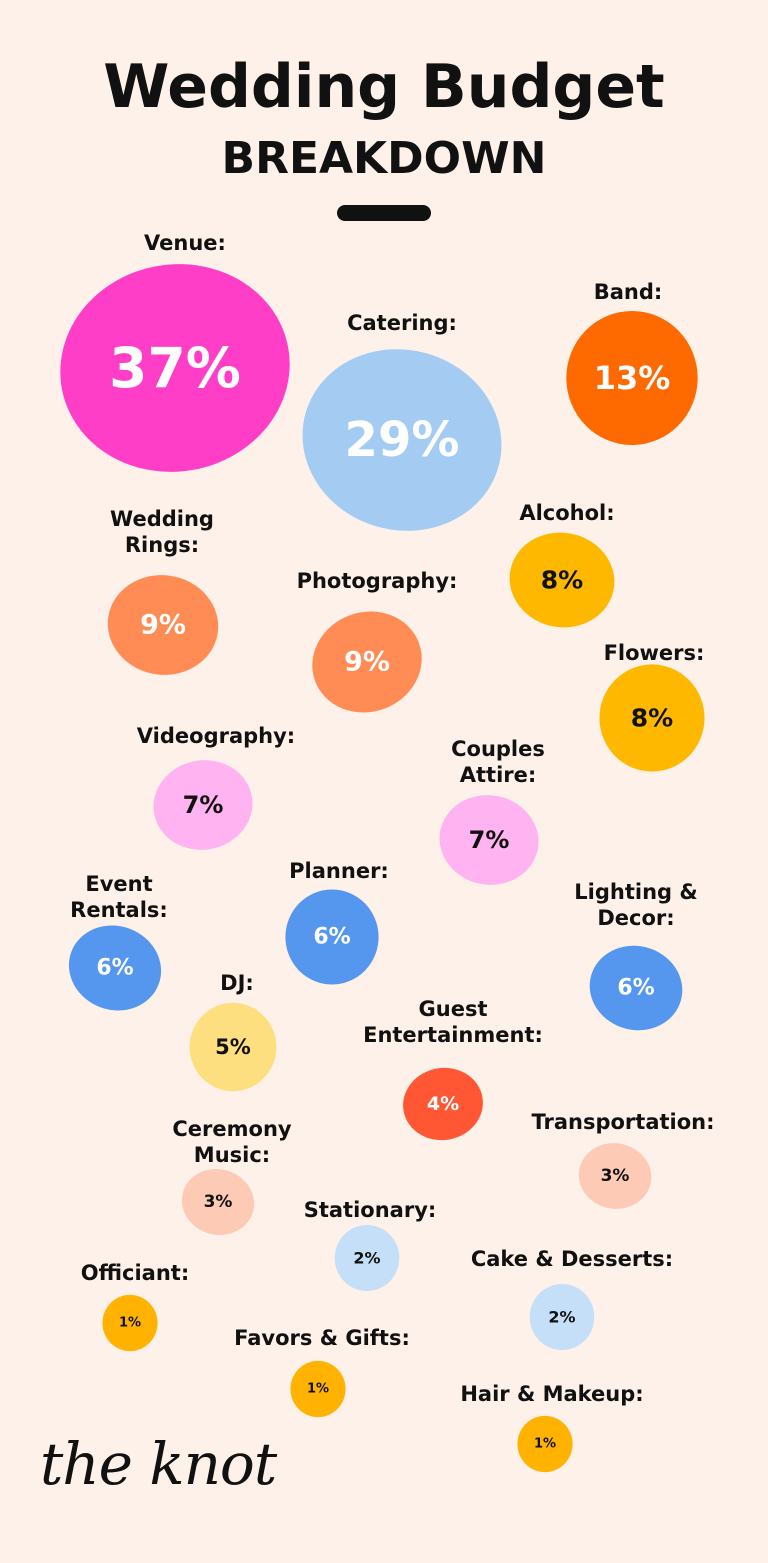 This screenshot has height=1563, width=768. I want to click on title: Wedding Budget, so click(384, 87).